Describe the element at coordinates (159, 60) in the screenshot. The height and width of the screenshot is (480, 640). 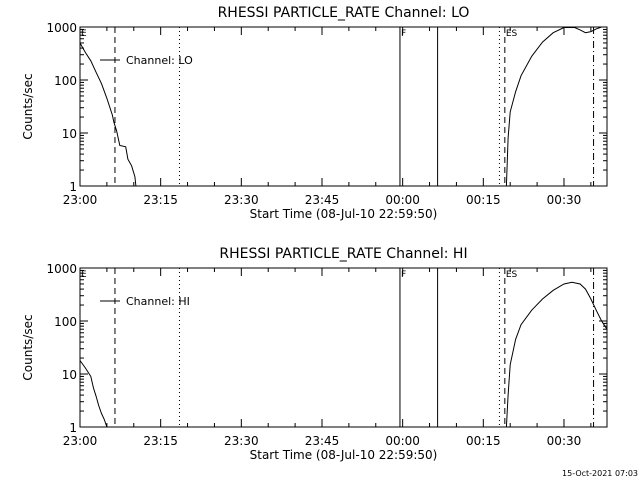
I see `legend-label: Channel: LO` at that location.